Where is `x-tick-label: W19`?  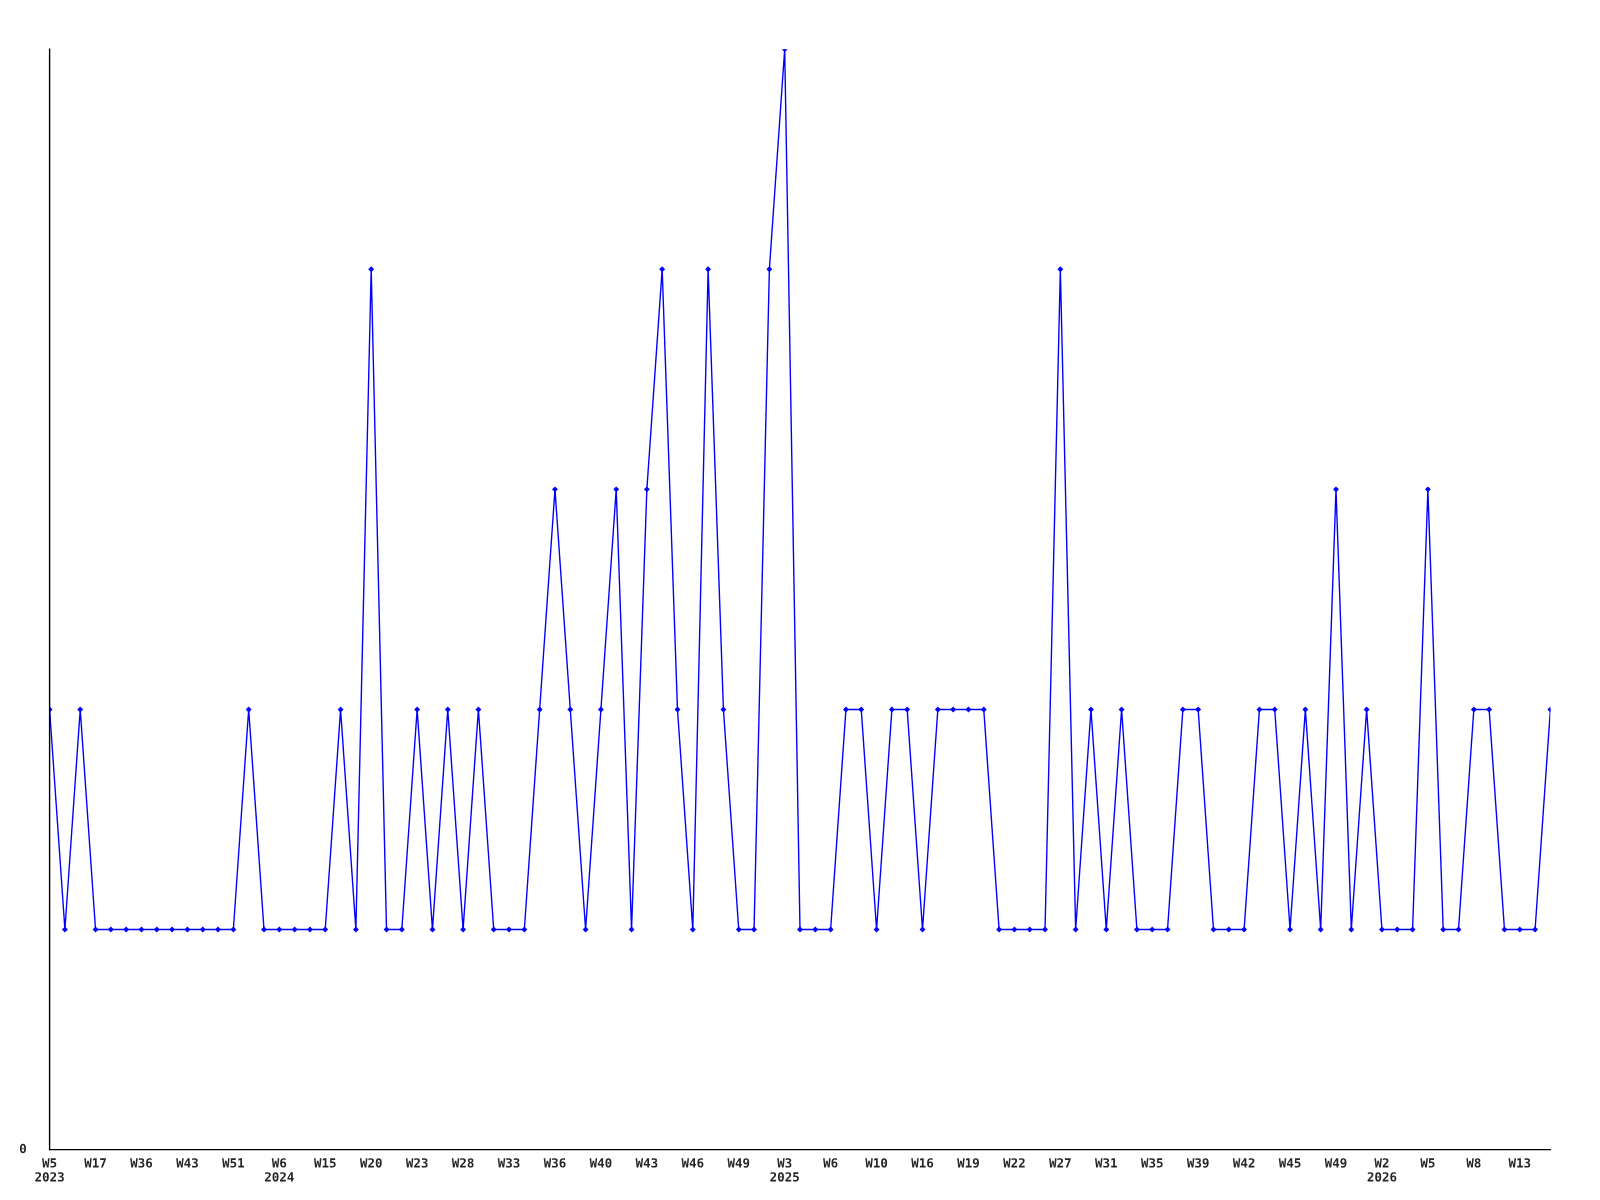 x-tick-label: W19 is located at coordinates (968, 1163).